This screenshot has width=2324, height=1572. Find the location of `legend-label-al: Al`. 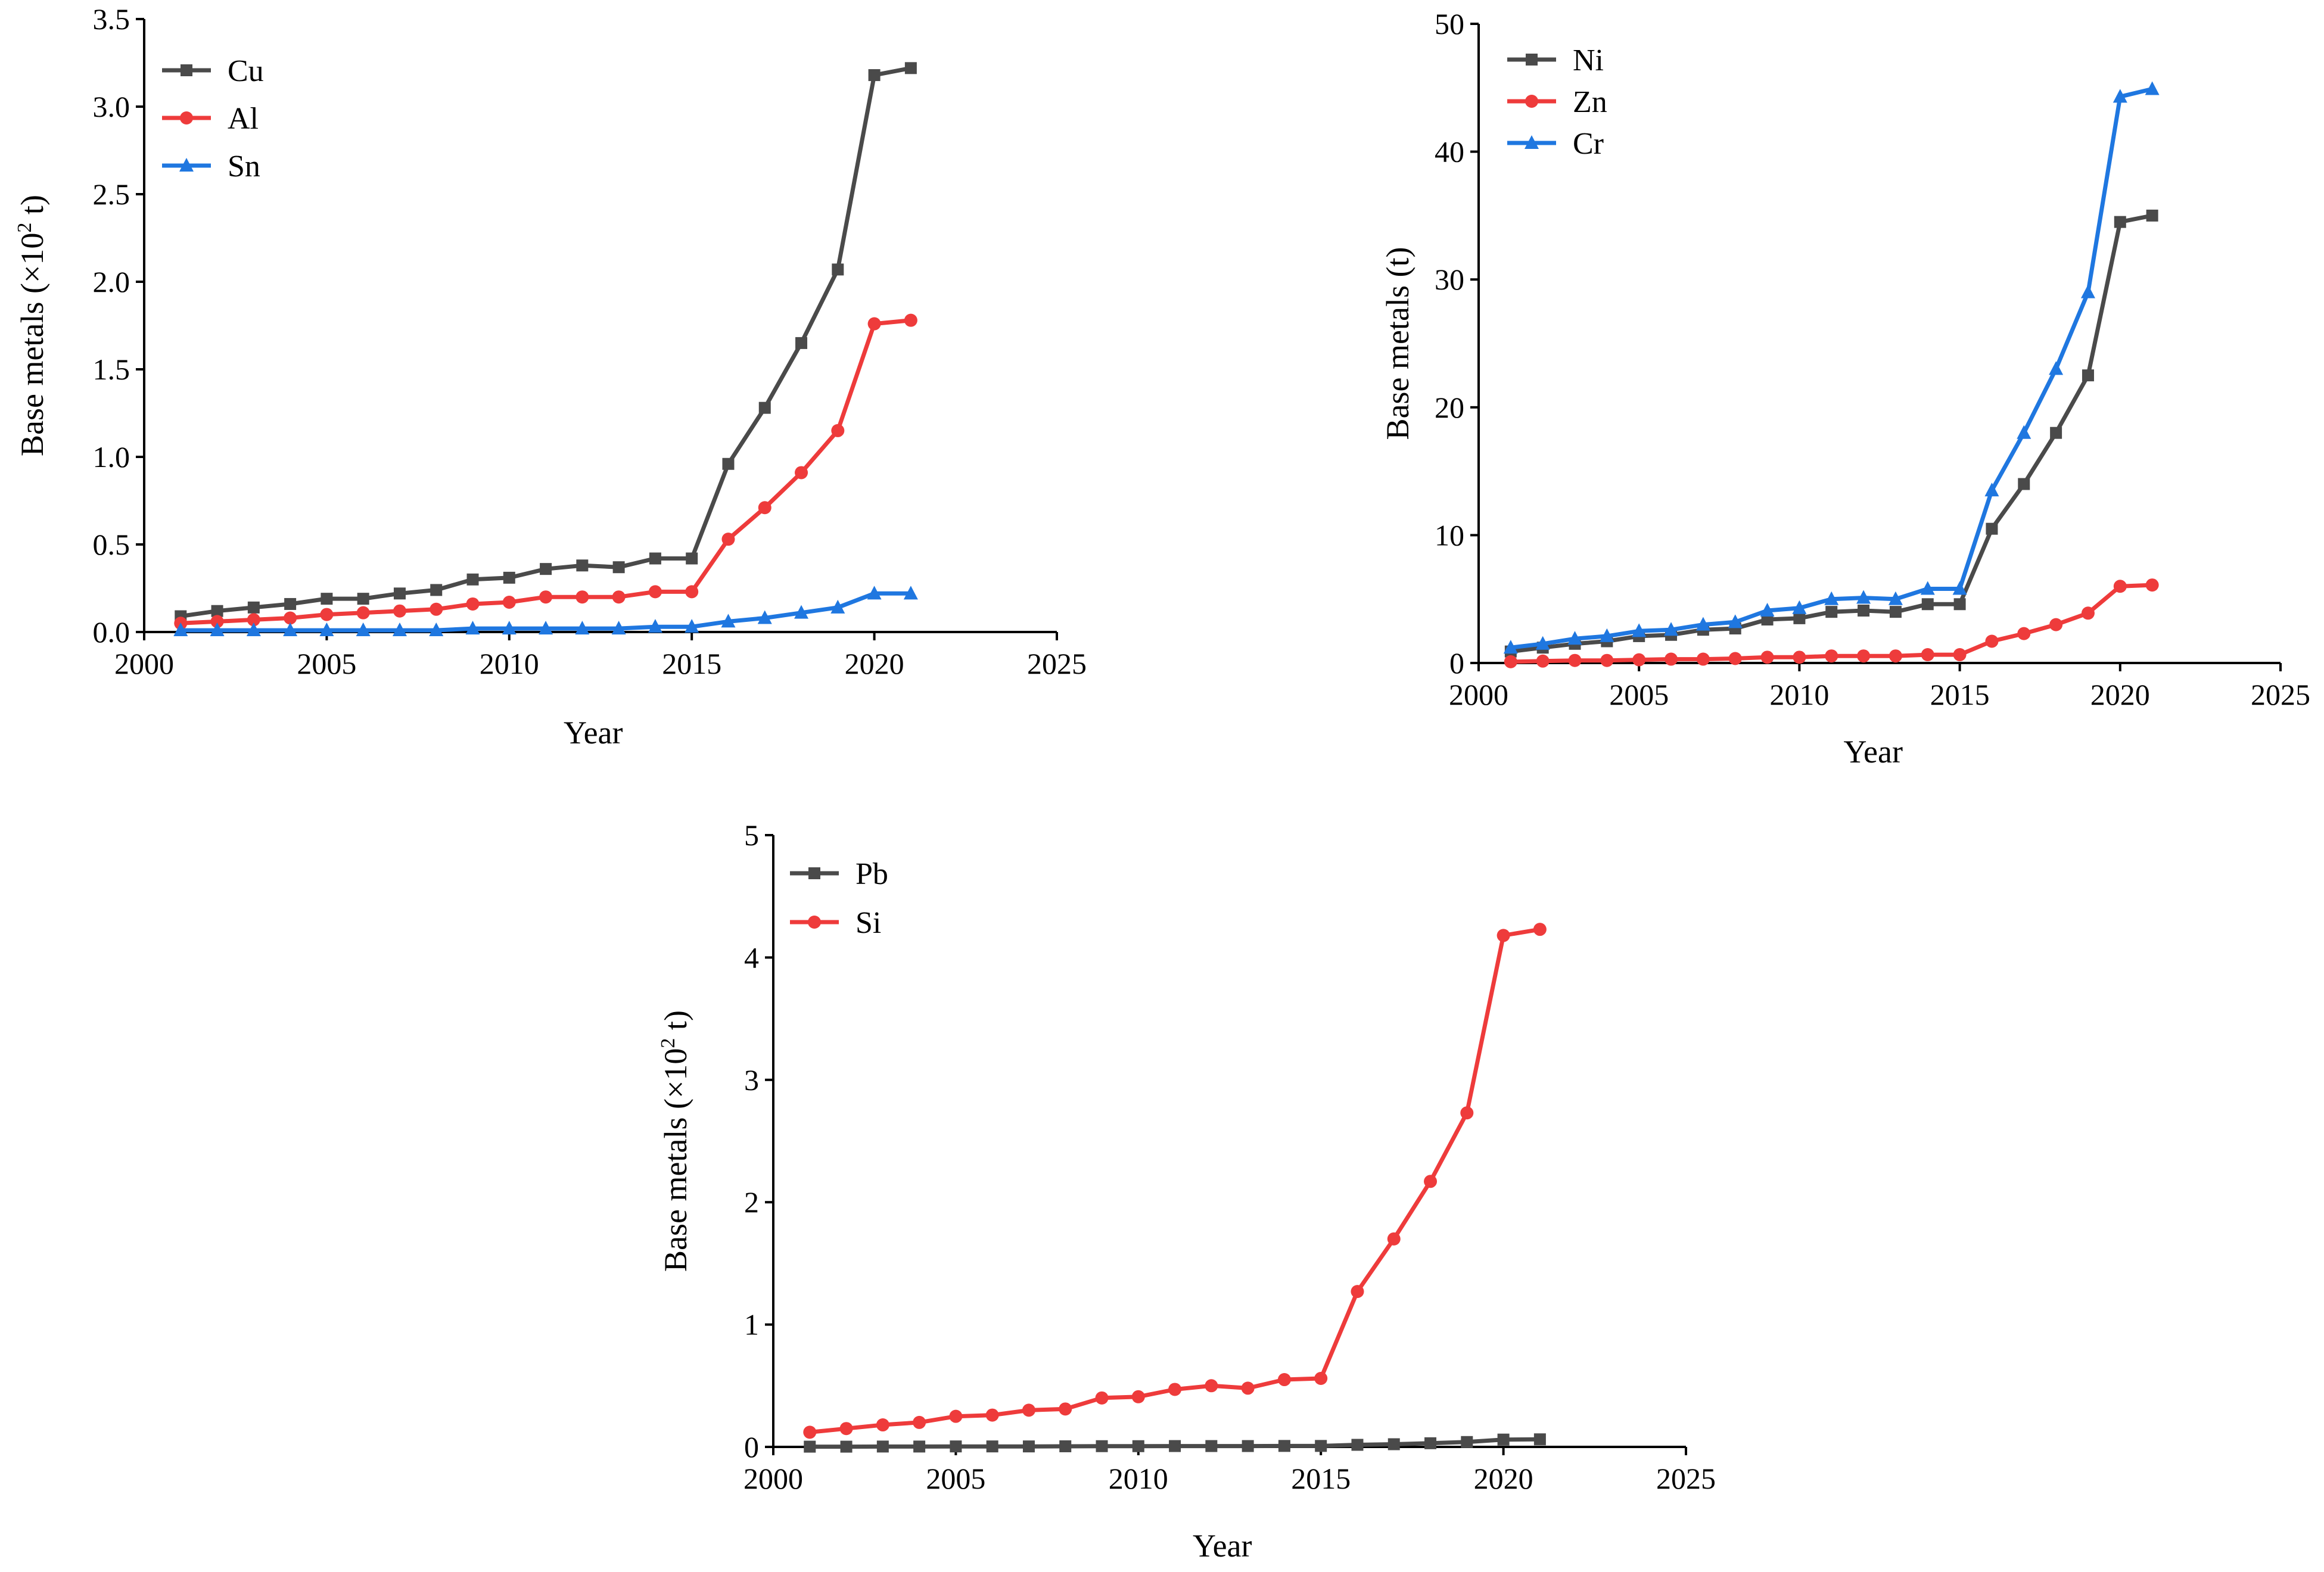

legend-label-al: Al is located at coordinates (243, 119).